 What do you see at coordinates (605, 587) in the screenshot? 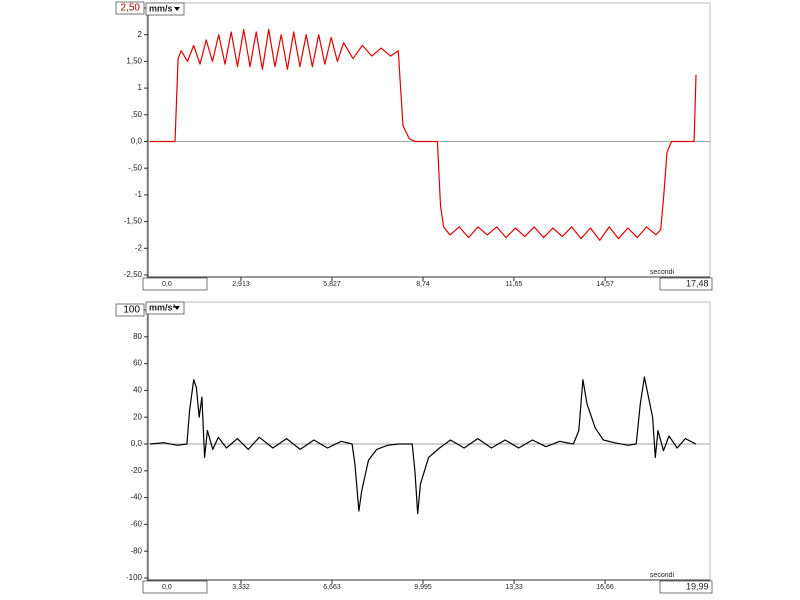
I see `x-tick-label: 16,66` at bounding box center [605, 587].